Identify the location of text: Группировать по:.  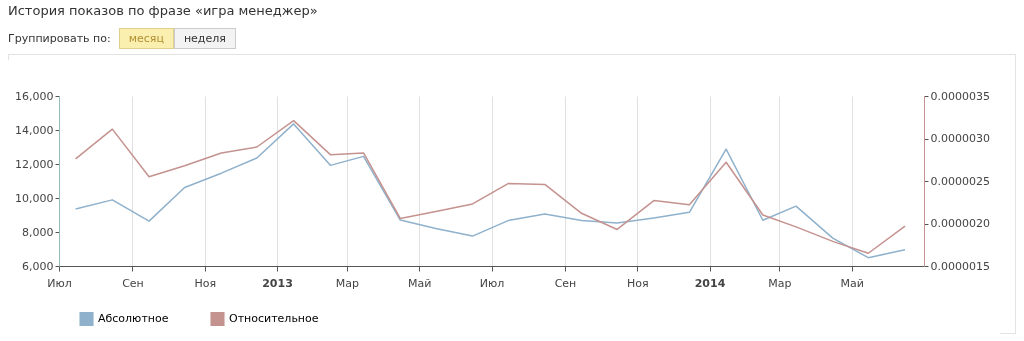
(59, 38).